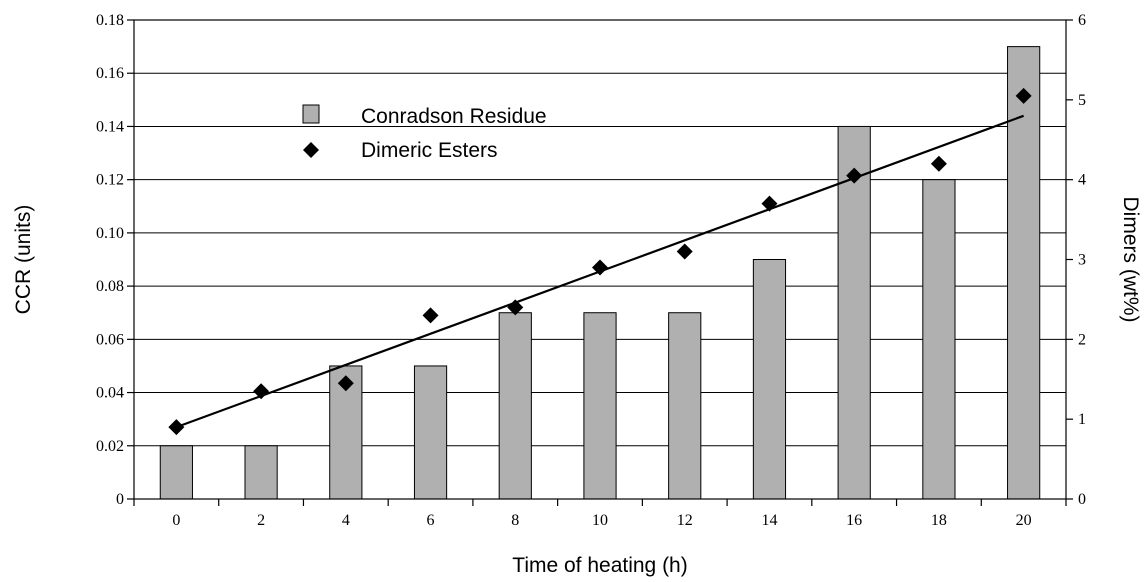  Describe the element at coordinates (1024, 520) in the screenshot. I see `x-tick-label: 20` at that location.